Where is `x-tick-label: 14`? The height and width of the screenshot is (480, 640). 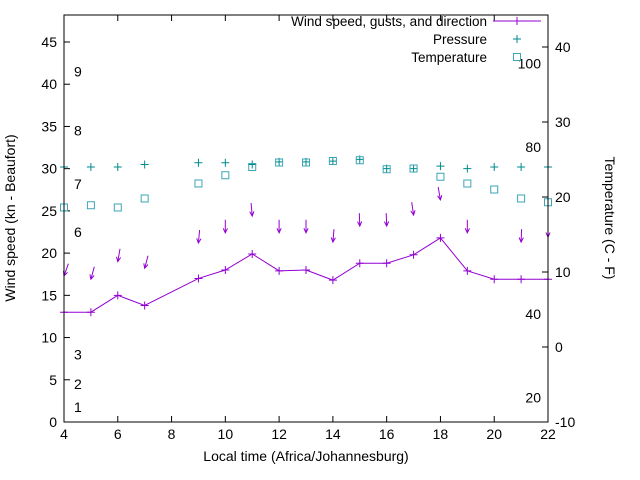 x-tick-label: 14 is located at coordinates (333, 434).